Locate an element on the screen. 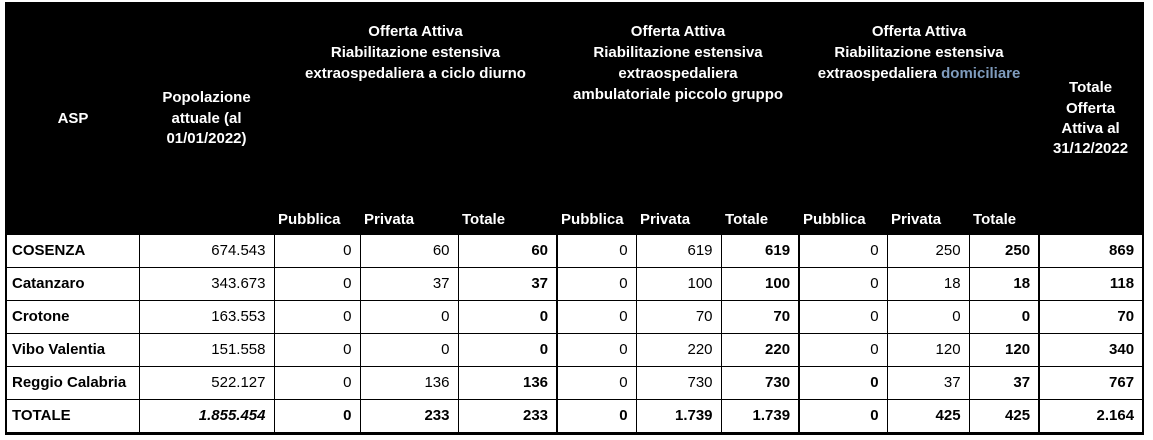 This screenshot has width=1153, height=440. row-label: Catanzaro is located at coordinates (72, 283).